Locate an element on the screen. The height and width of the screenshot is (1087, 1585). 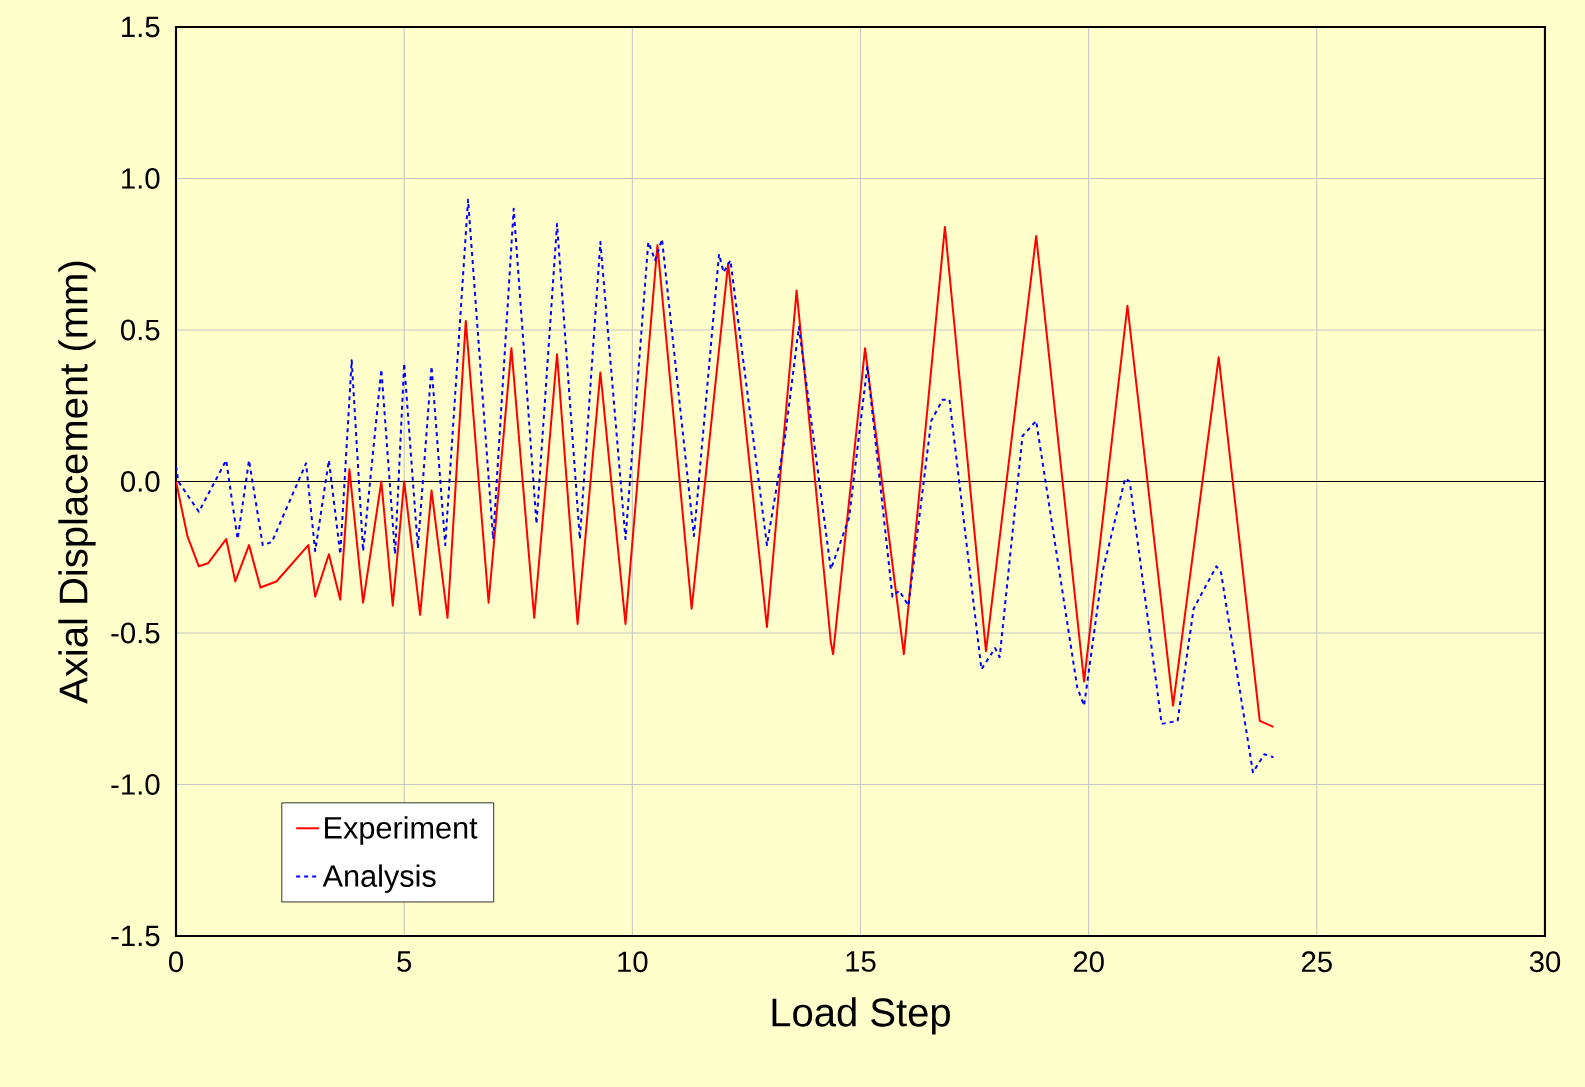
x-axis-title: Load Step is located at coordinates (861, 1016).